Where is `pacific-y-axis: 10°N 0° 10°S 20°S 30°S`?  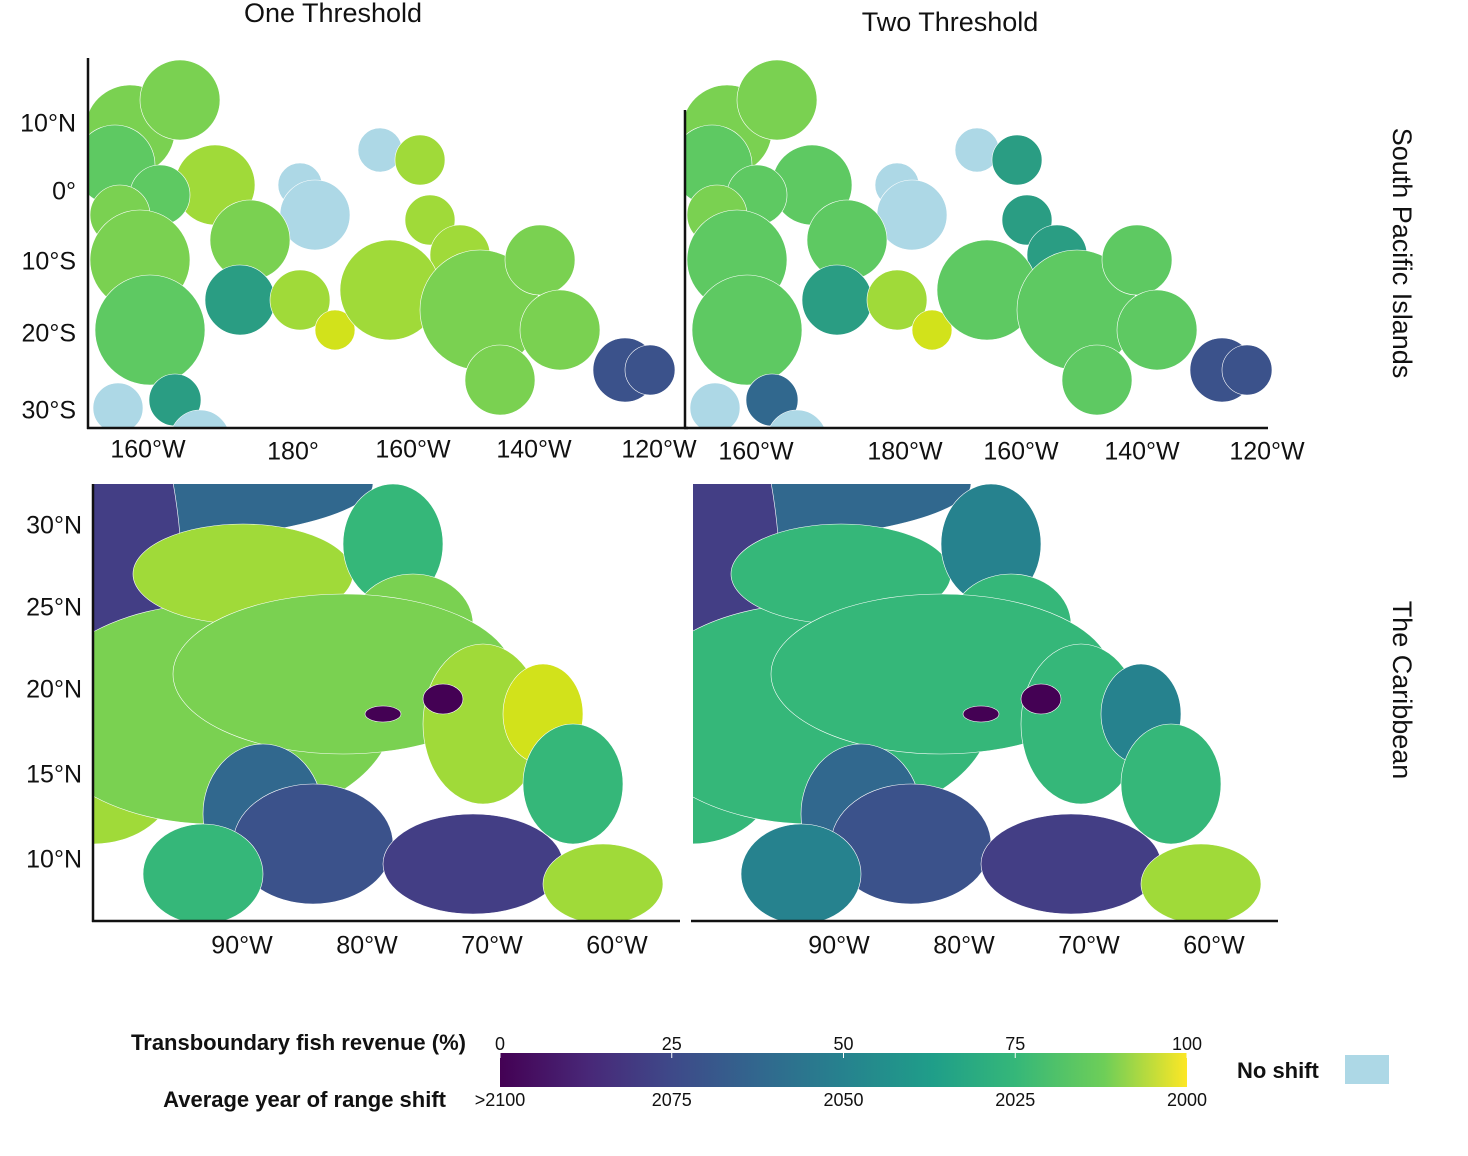
pacific-y-axis: 10°N 0° 10°S 20°S 30°S is located at coordinates (48, 267).